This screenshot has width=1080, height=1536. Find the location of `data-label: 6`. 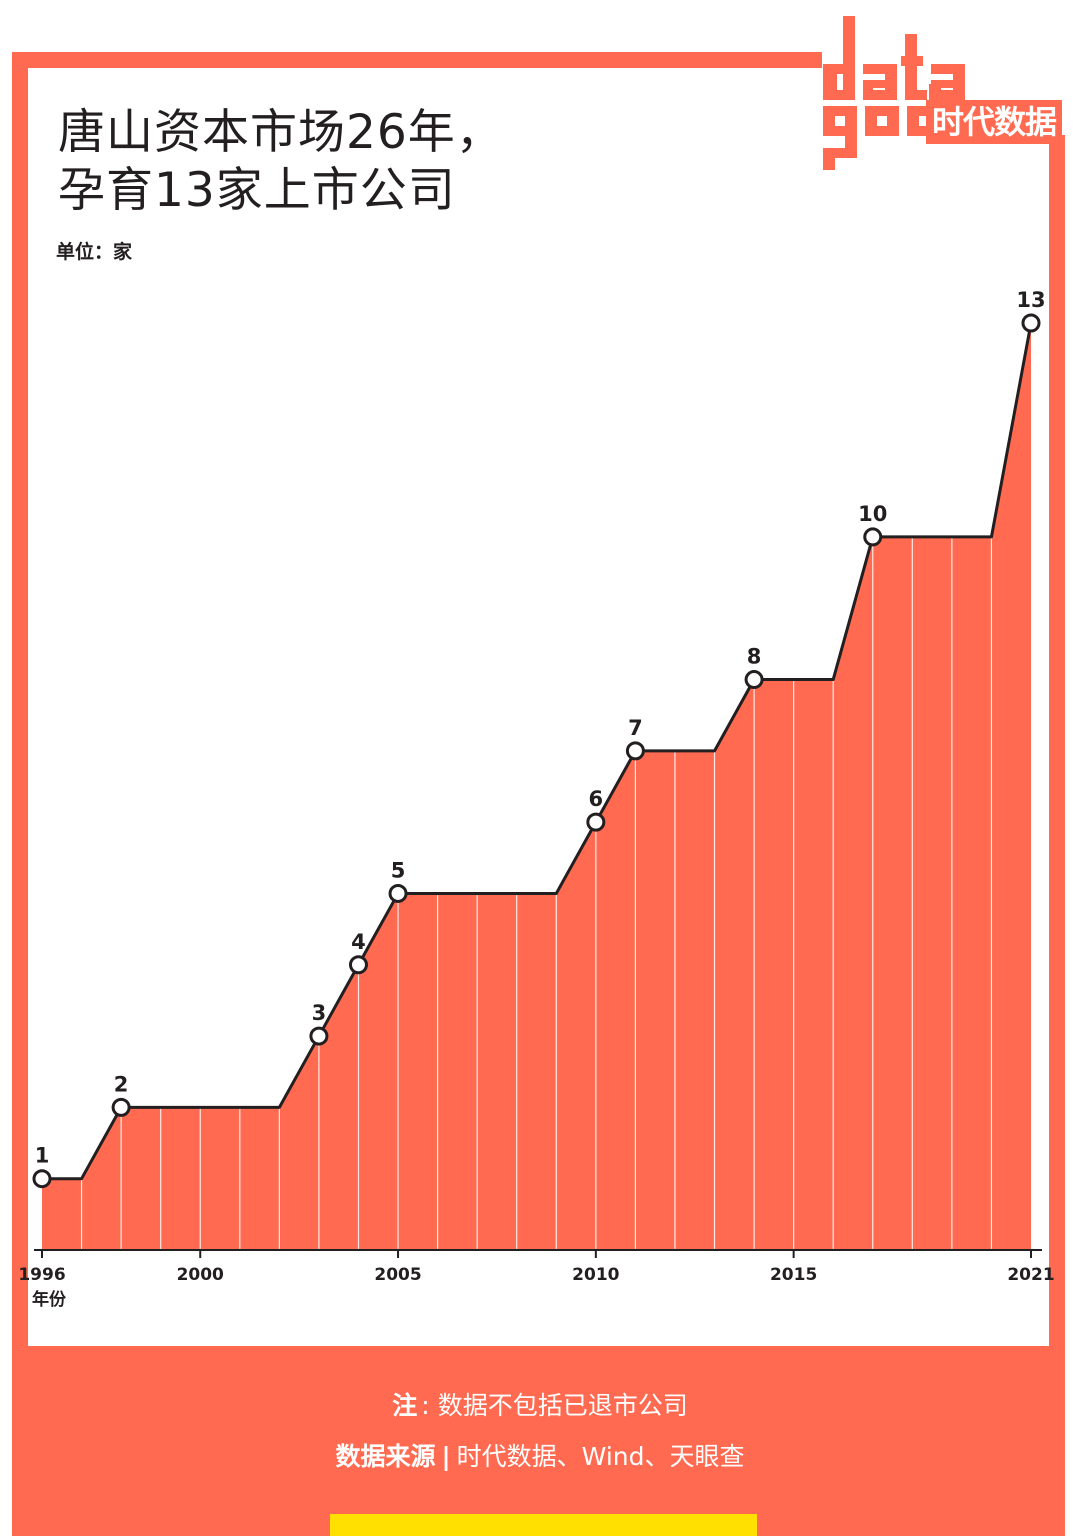

data-label: 6 is located at coordinates (596, 799).